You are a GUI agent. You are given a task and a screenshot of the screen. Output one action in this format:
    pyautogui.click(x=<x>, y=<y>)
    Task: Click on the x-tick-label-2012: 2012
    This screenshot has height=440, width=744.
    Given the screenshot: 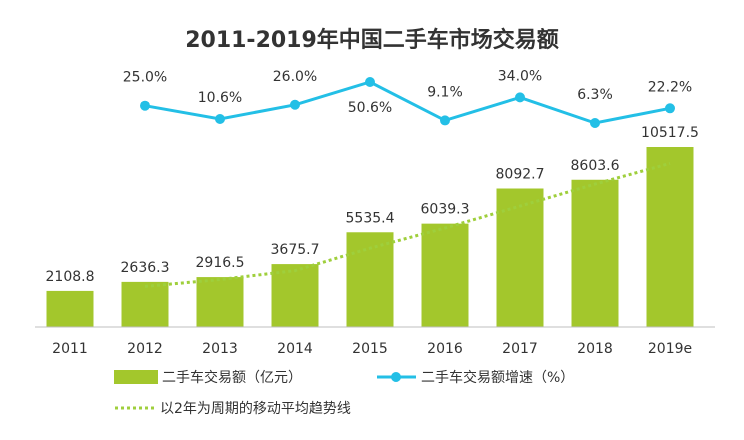 What is the action you would take?
    pyautogui.click(x=145, y=349)
    